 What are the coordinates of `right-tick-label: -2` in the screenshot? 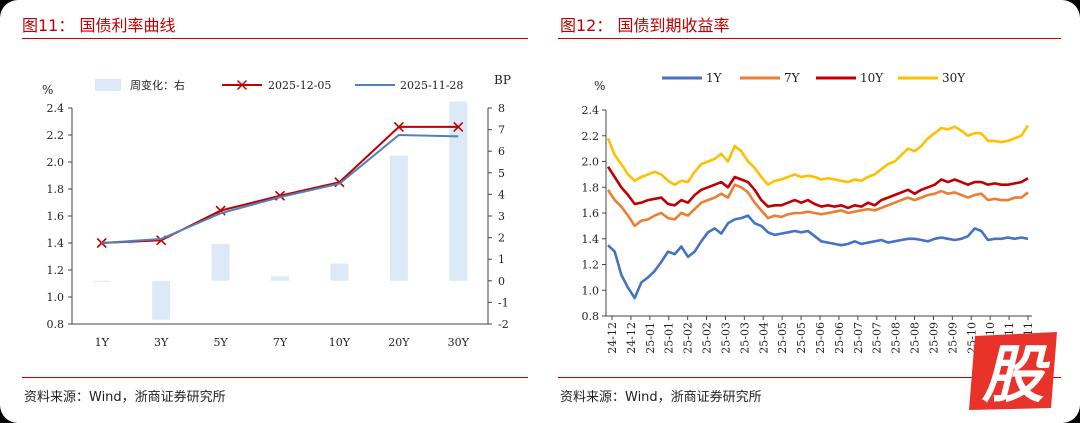 It's located at (503, 324).